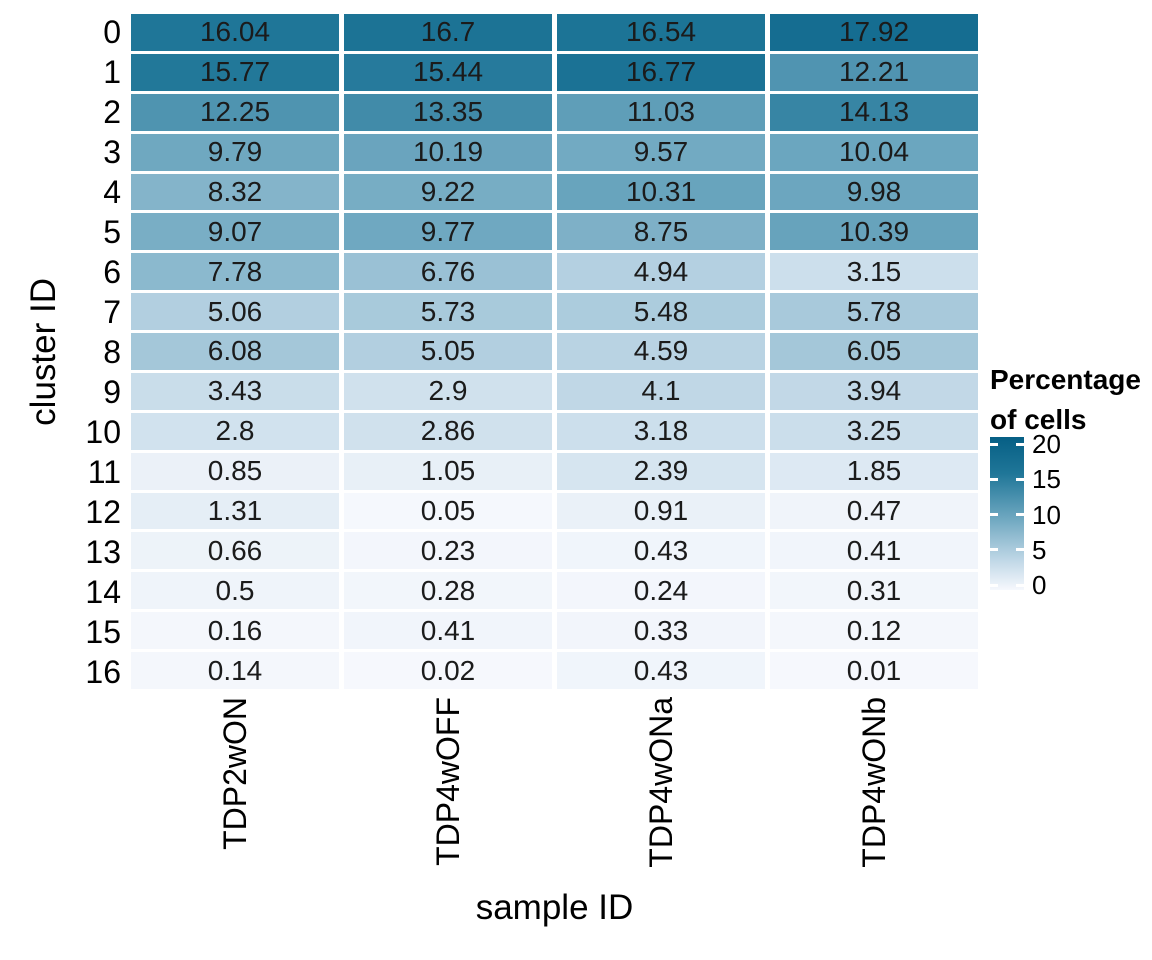 The image size is (1152, 960). Describe the element at coordinates (448, 471) in the screenshot. I see `heatmap-cell: 1.05` at that location.